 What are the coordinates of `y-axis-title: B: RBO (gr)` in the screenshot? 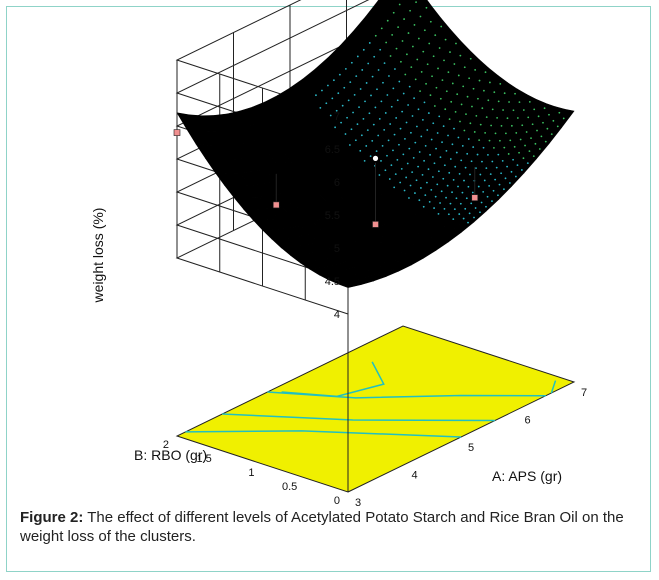 It's located at (170, 455).